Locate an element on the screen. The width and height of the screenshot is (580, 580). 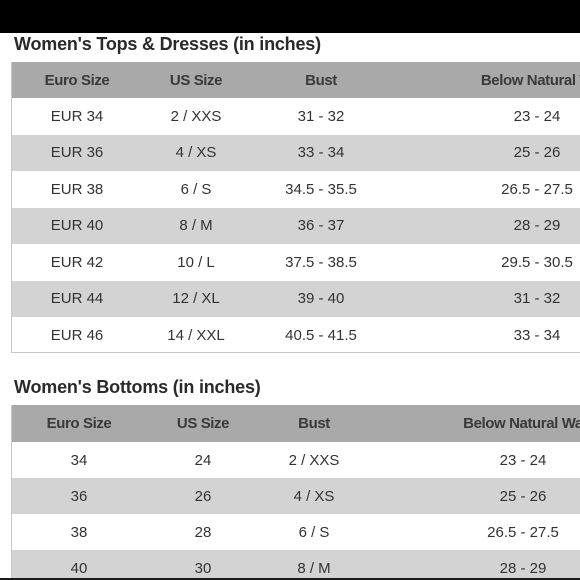
tops-table-cell: 28 - 29 is located at coordinates (537, 226).